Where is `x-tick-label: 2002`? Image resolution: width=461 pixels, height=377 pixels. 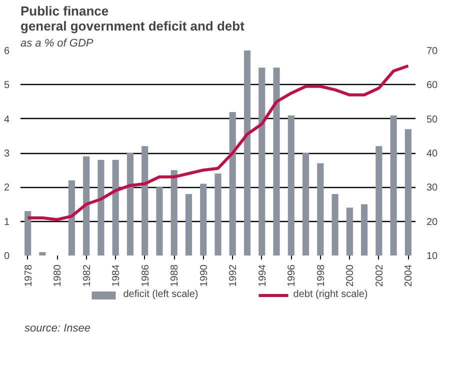
x-tick-label: 2002 is located at coordinates (380, 275).